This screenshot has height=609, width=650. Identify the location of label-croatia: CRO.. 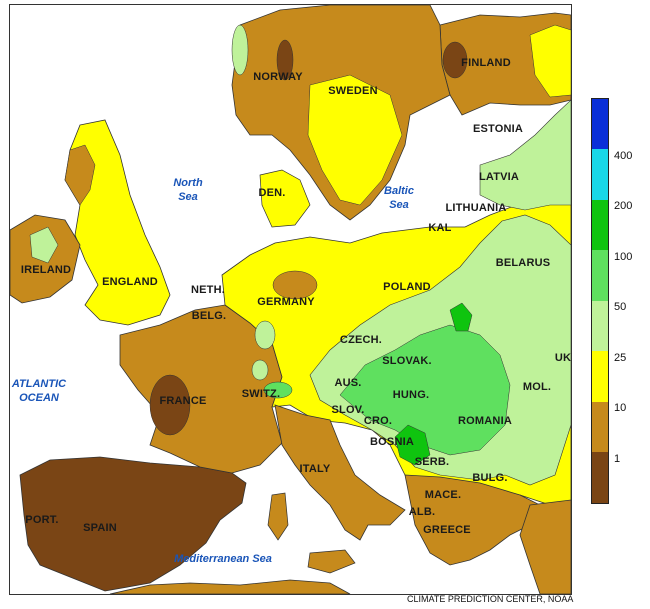
(378, 421).